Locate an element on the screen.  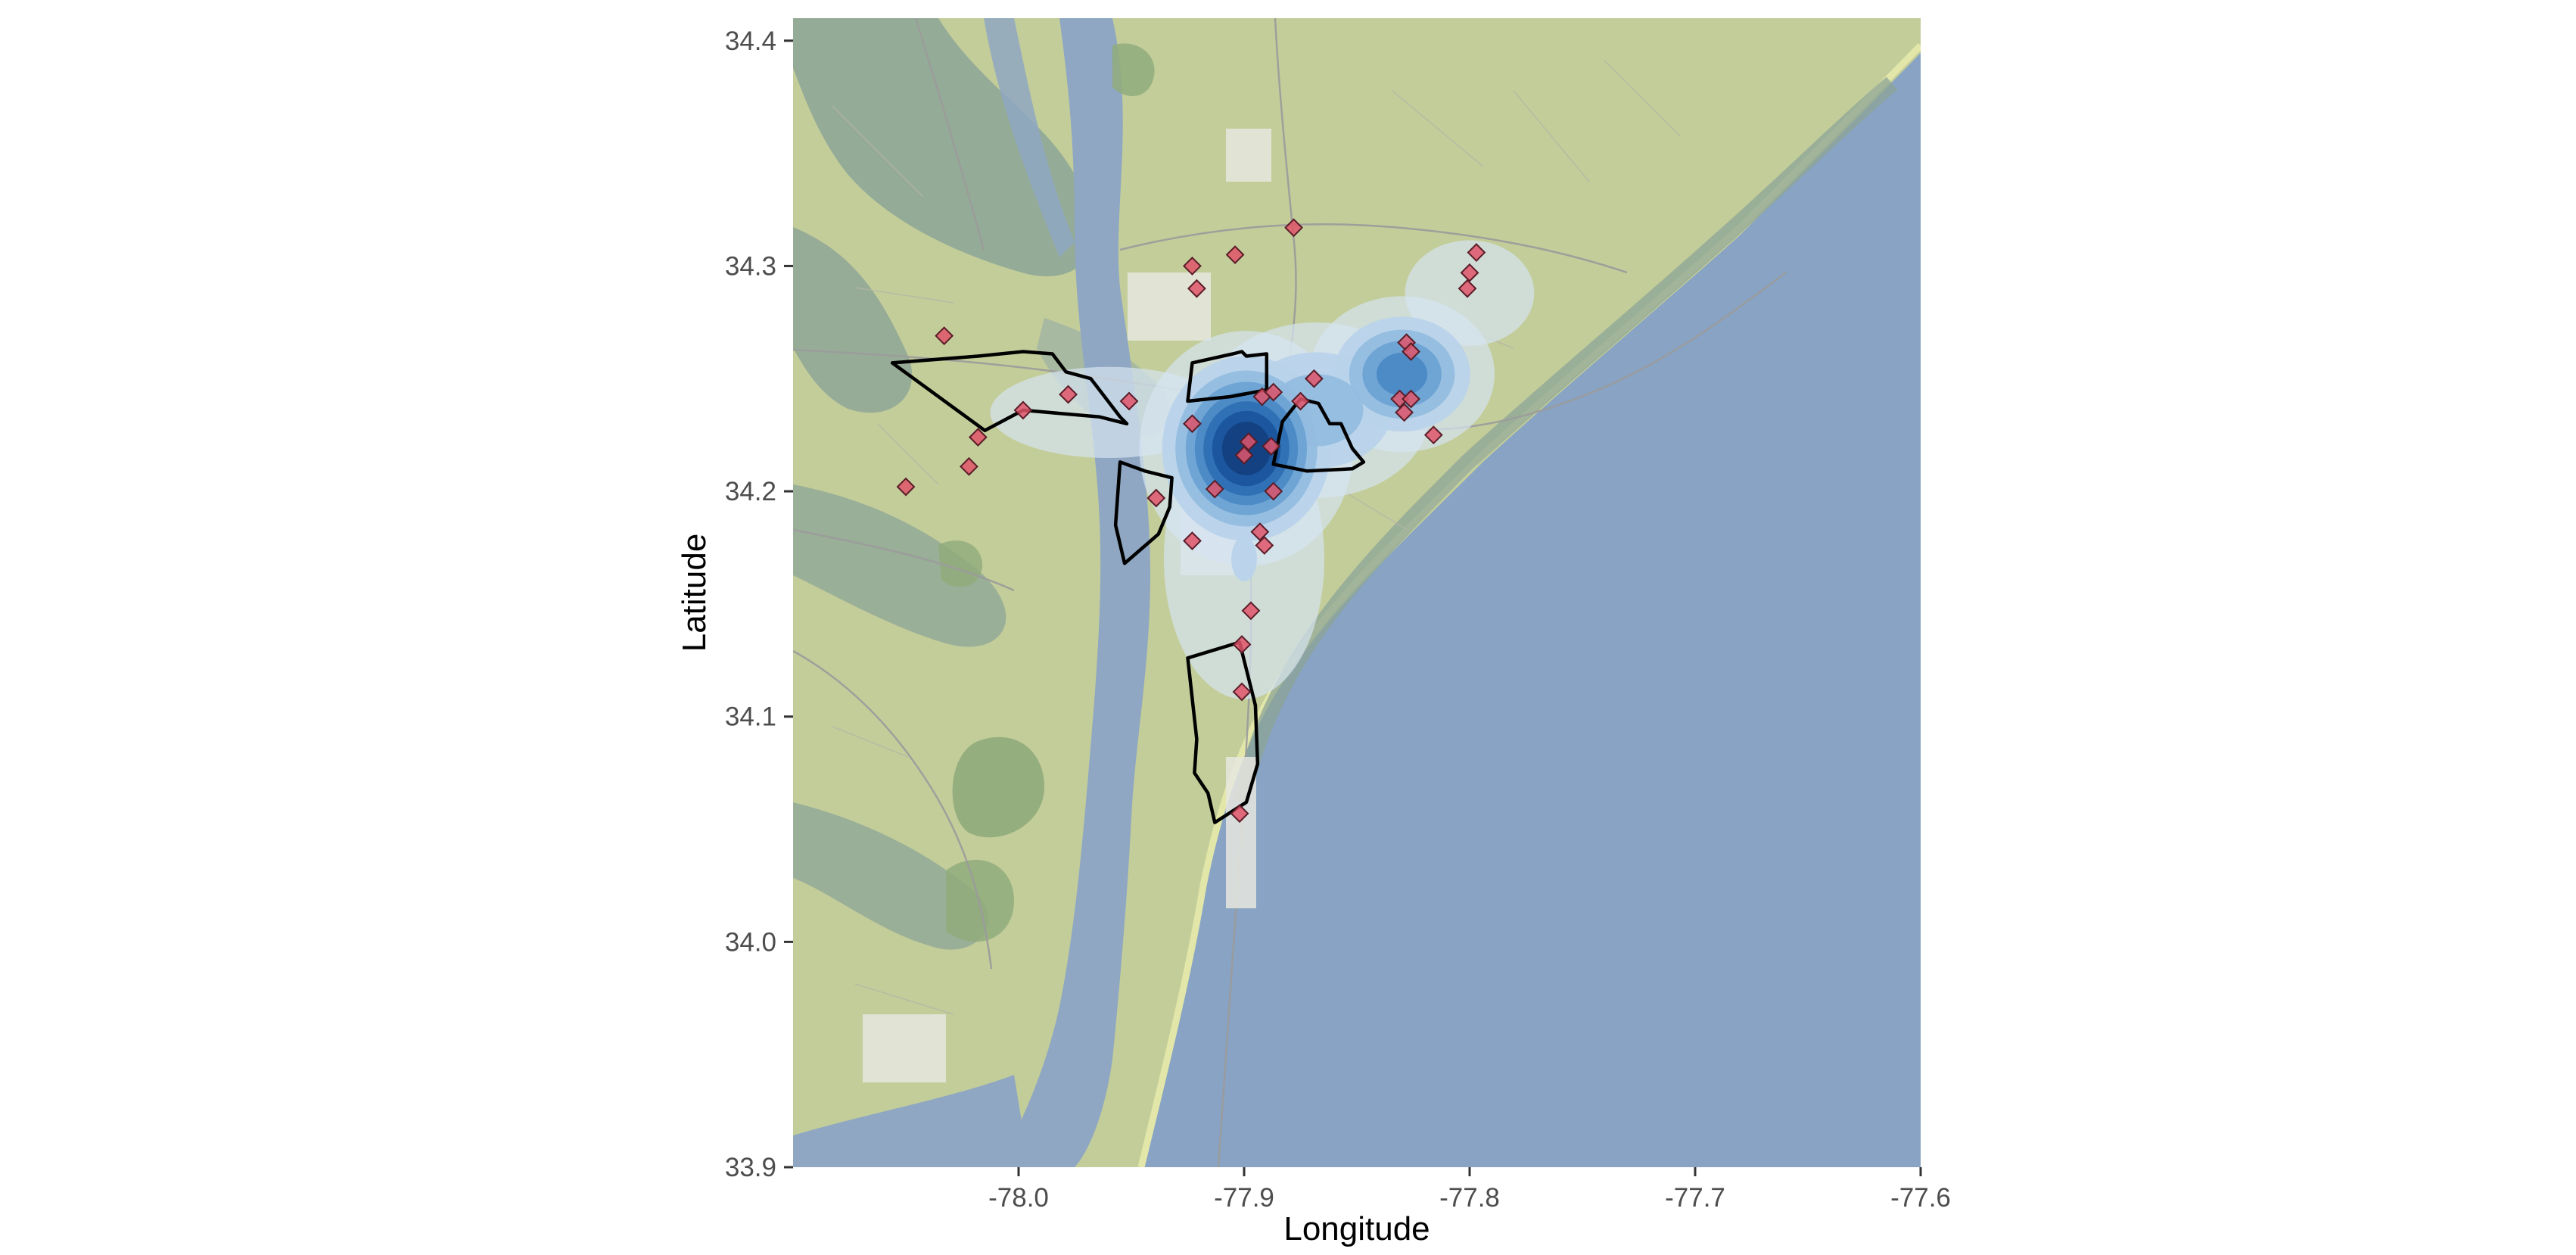
y-tick-label-1: 33.9 is located at coordinates (751, 1167).